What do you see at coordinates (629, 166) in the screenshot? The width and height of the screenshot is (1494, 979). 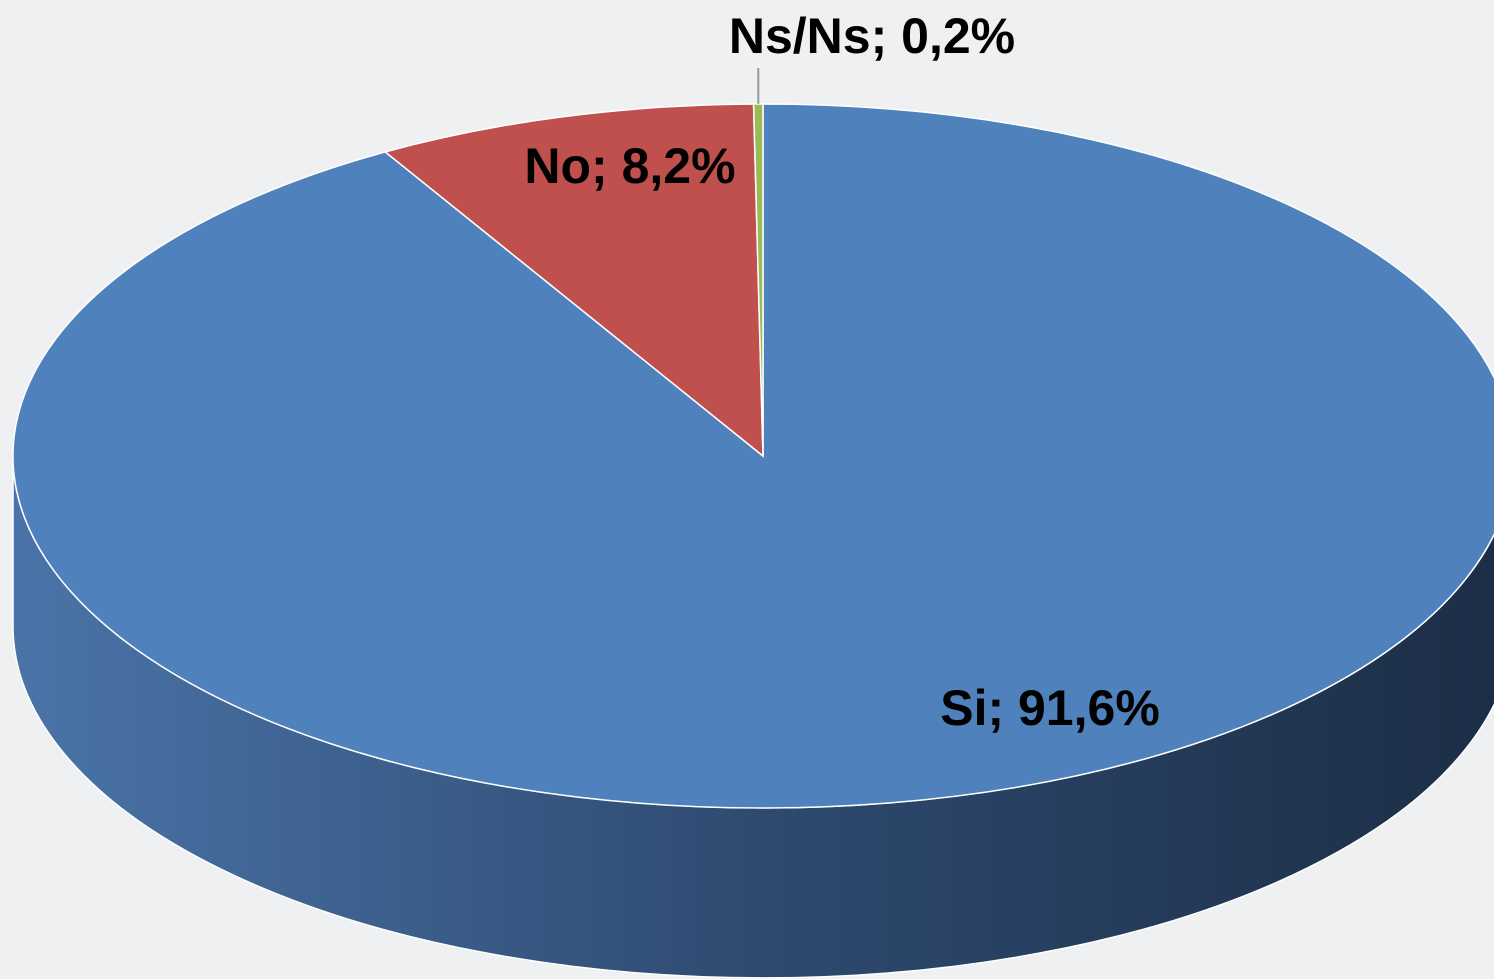 I see `data-label: No; 8,2%` at bounding box center [629, 166].